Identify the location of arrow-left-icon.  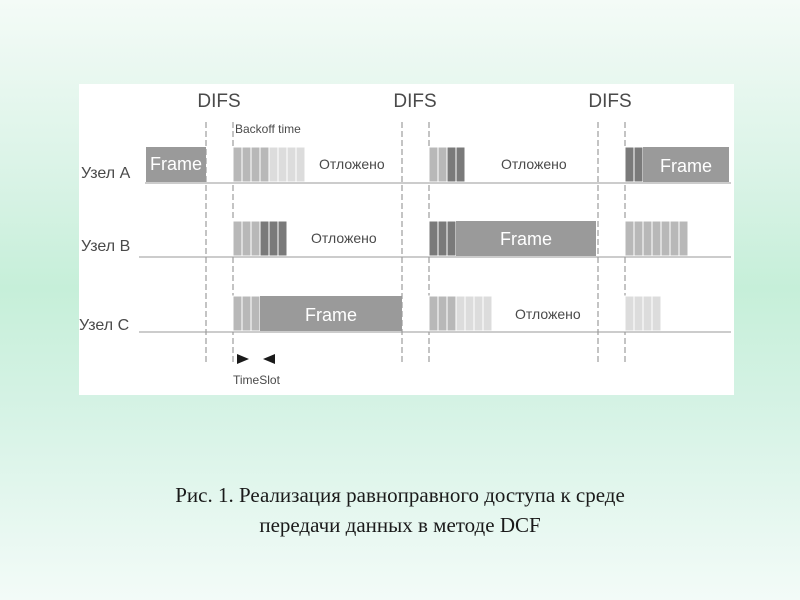
(269, 359).